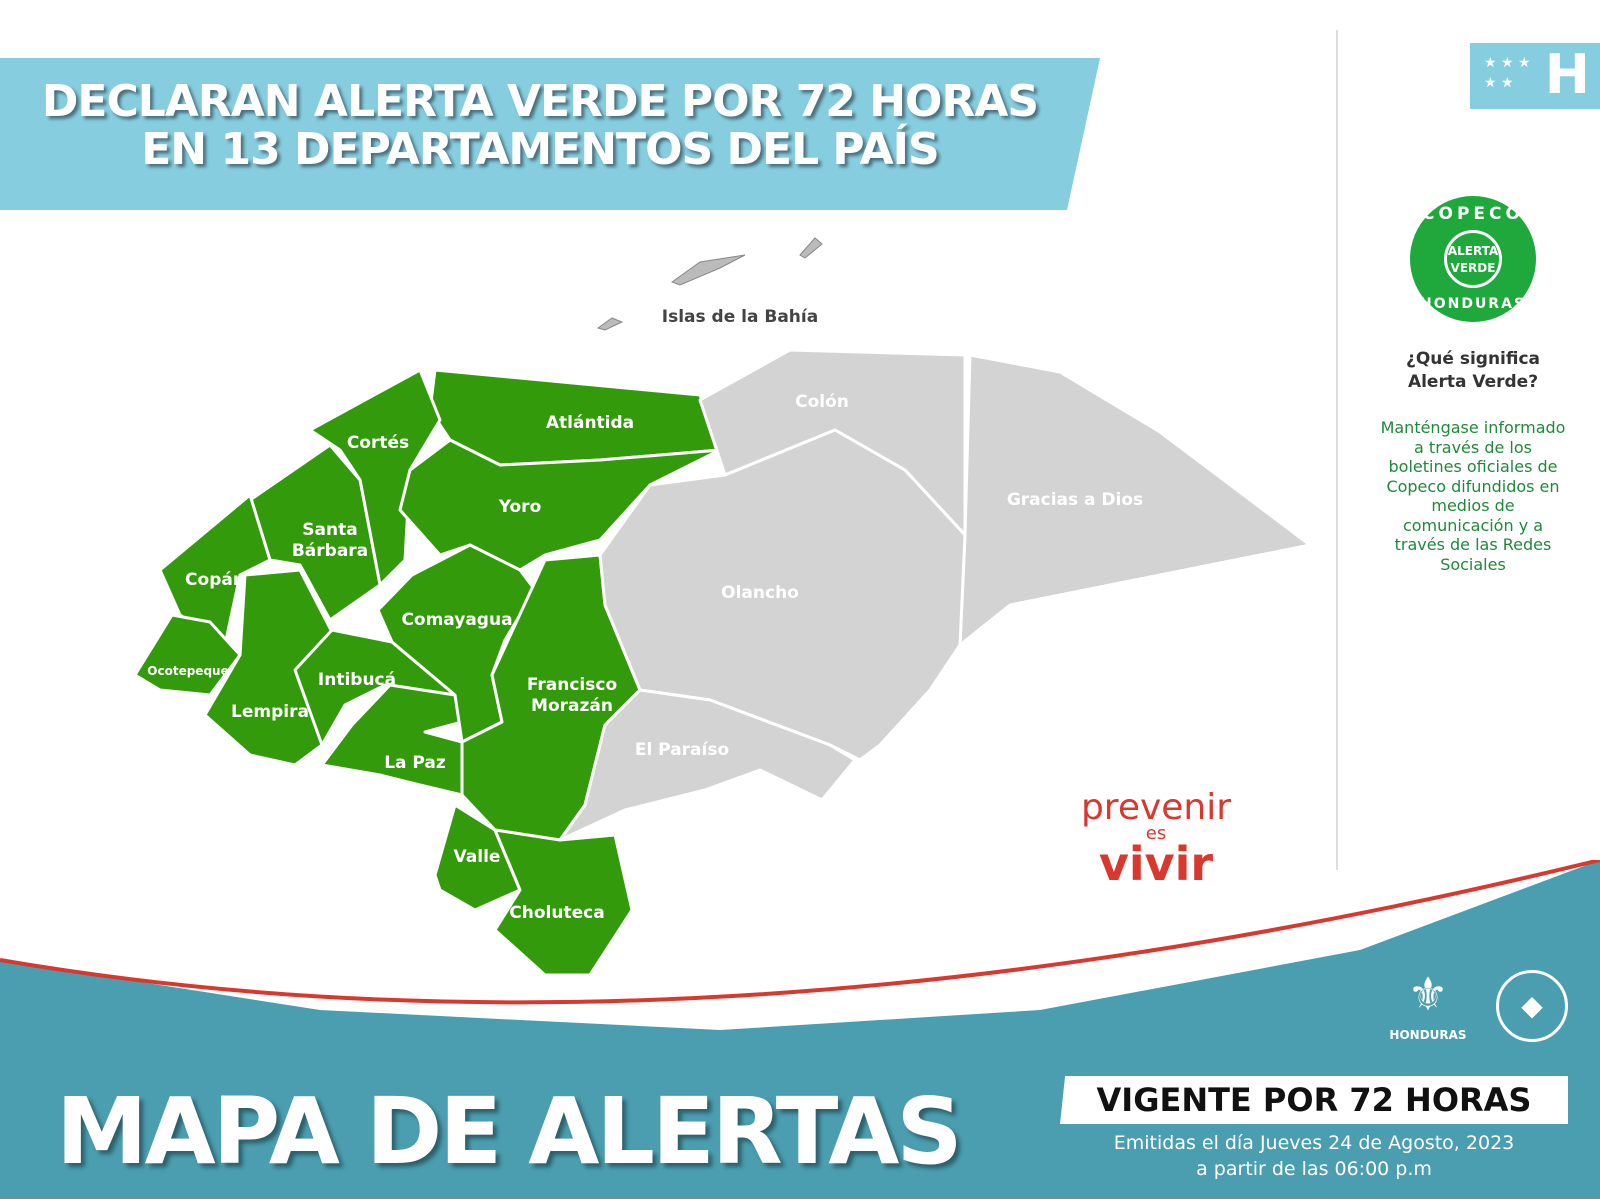  Describe the element at coordinates (707, 765) in the screenshot. I see `department-el-paraiso` at that location.